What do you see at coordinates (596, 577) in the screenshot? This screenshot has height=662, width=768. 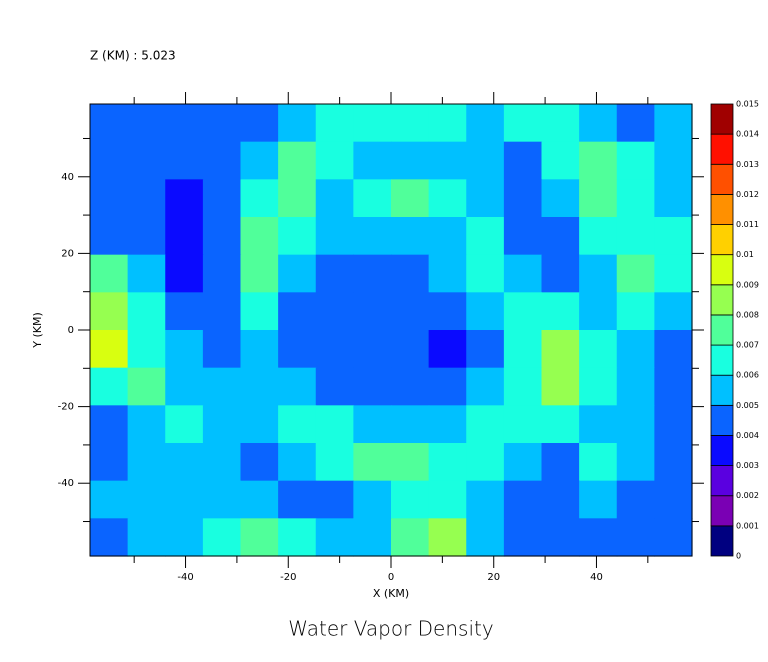 I see `x-tick-label: 40` at bounding box center [596, 577].